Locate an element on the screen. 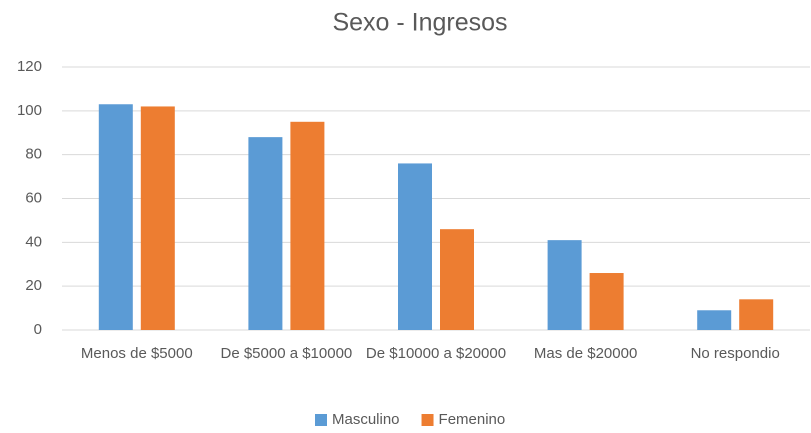 The width and height of the screenshot is (811, 433). x-tick-label-box: Mas de $20000 is located at coordinates (585, 353).